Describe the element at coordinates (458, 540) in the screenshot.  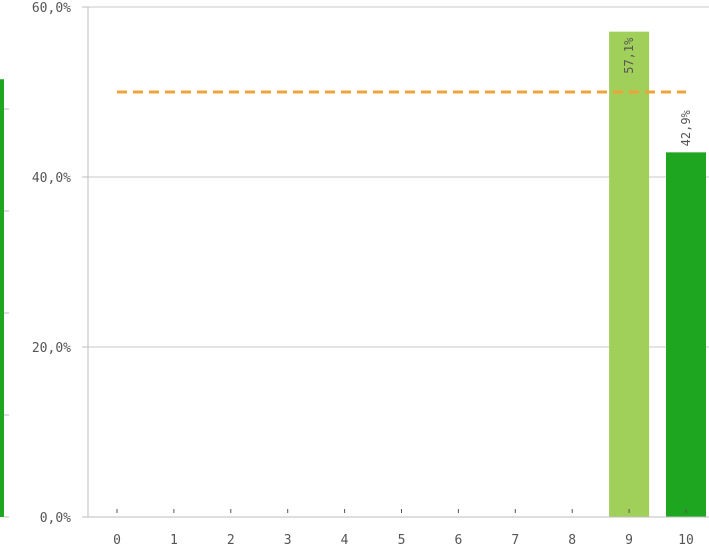
I see `x-tick-label: 6` at that location.